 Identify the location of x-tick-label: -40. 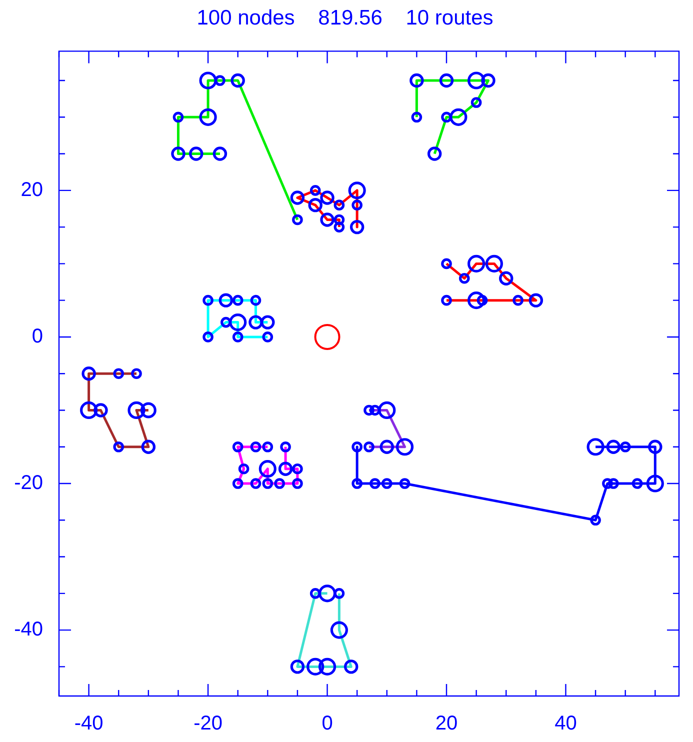
(89, 723).